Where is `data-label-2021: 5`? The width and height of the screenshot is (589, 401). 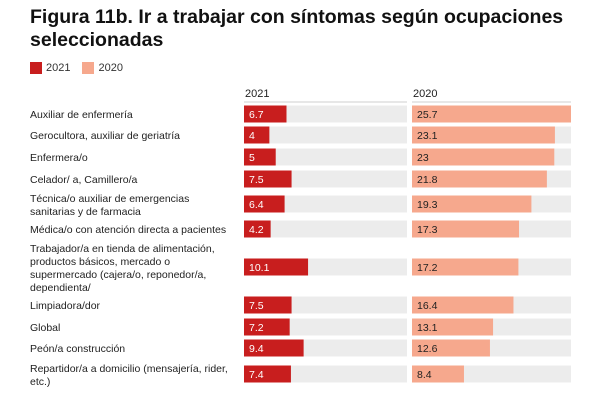
data-label-2021: 5 is located at coordinates (252, 158).